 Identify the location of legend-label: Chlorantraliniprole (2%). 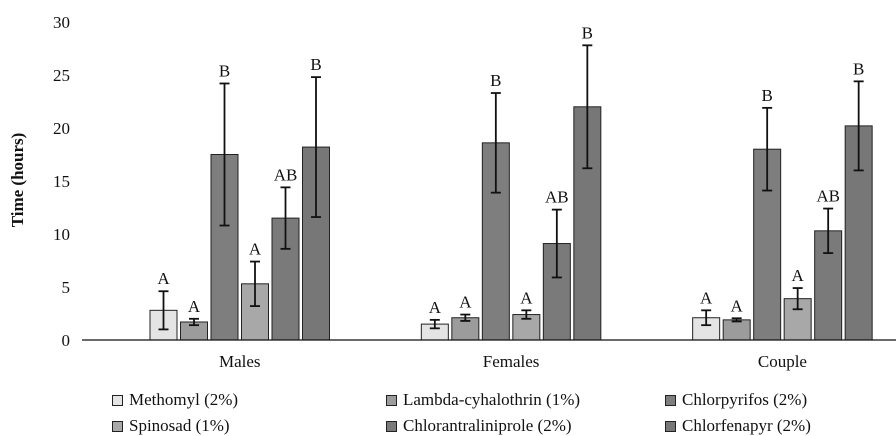
(487, 425).